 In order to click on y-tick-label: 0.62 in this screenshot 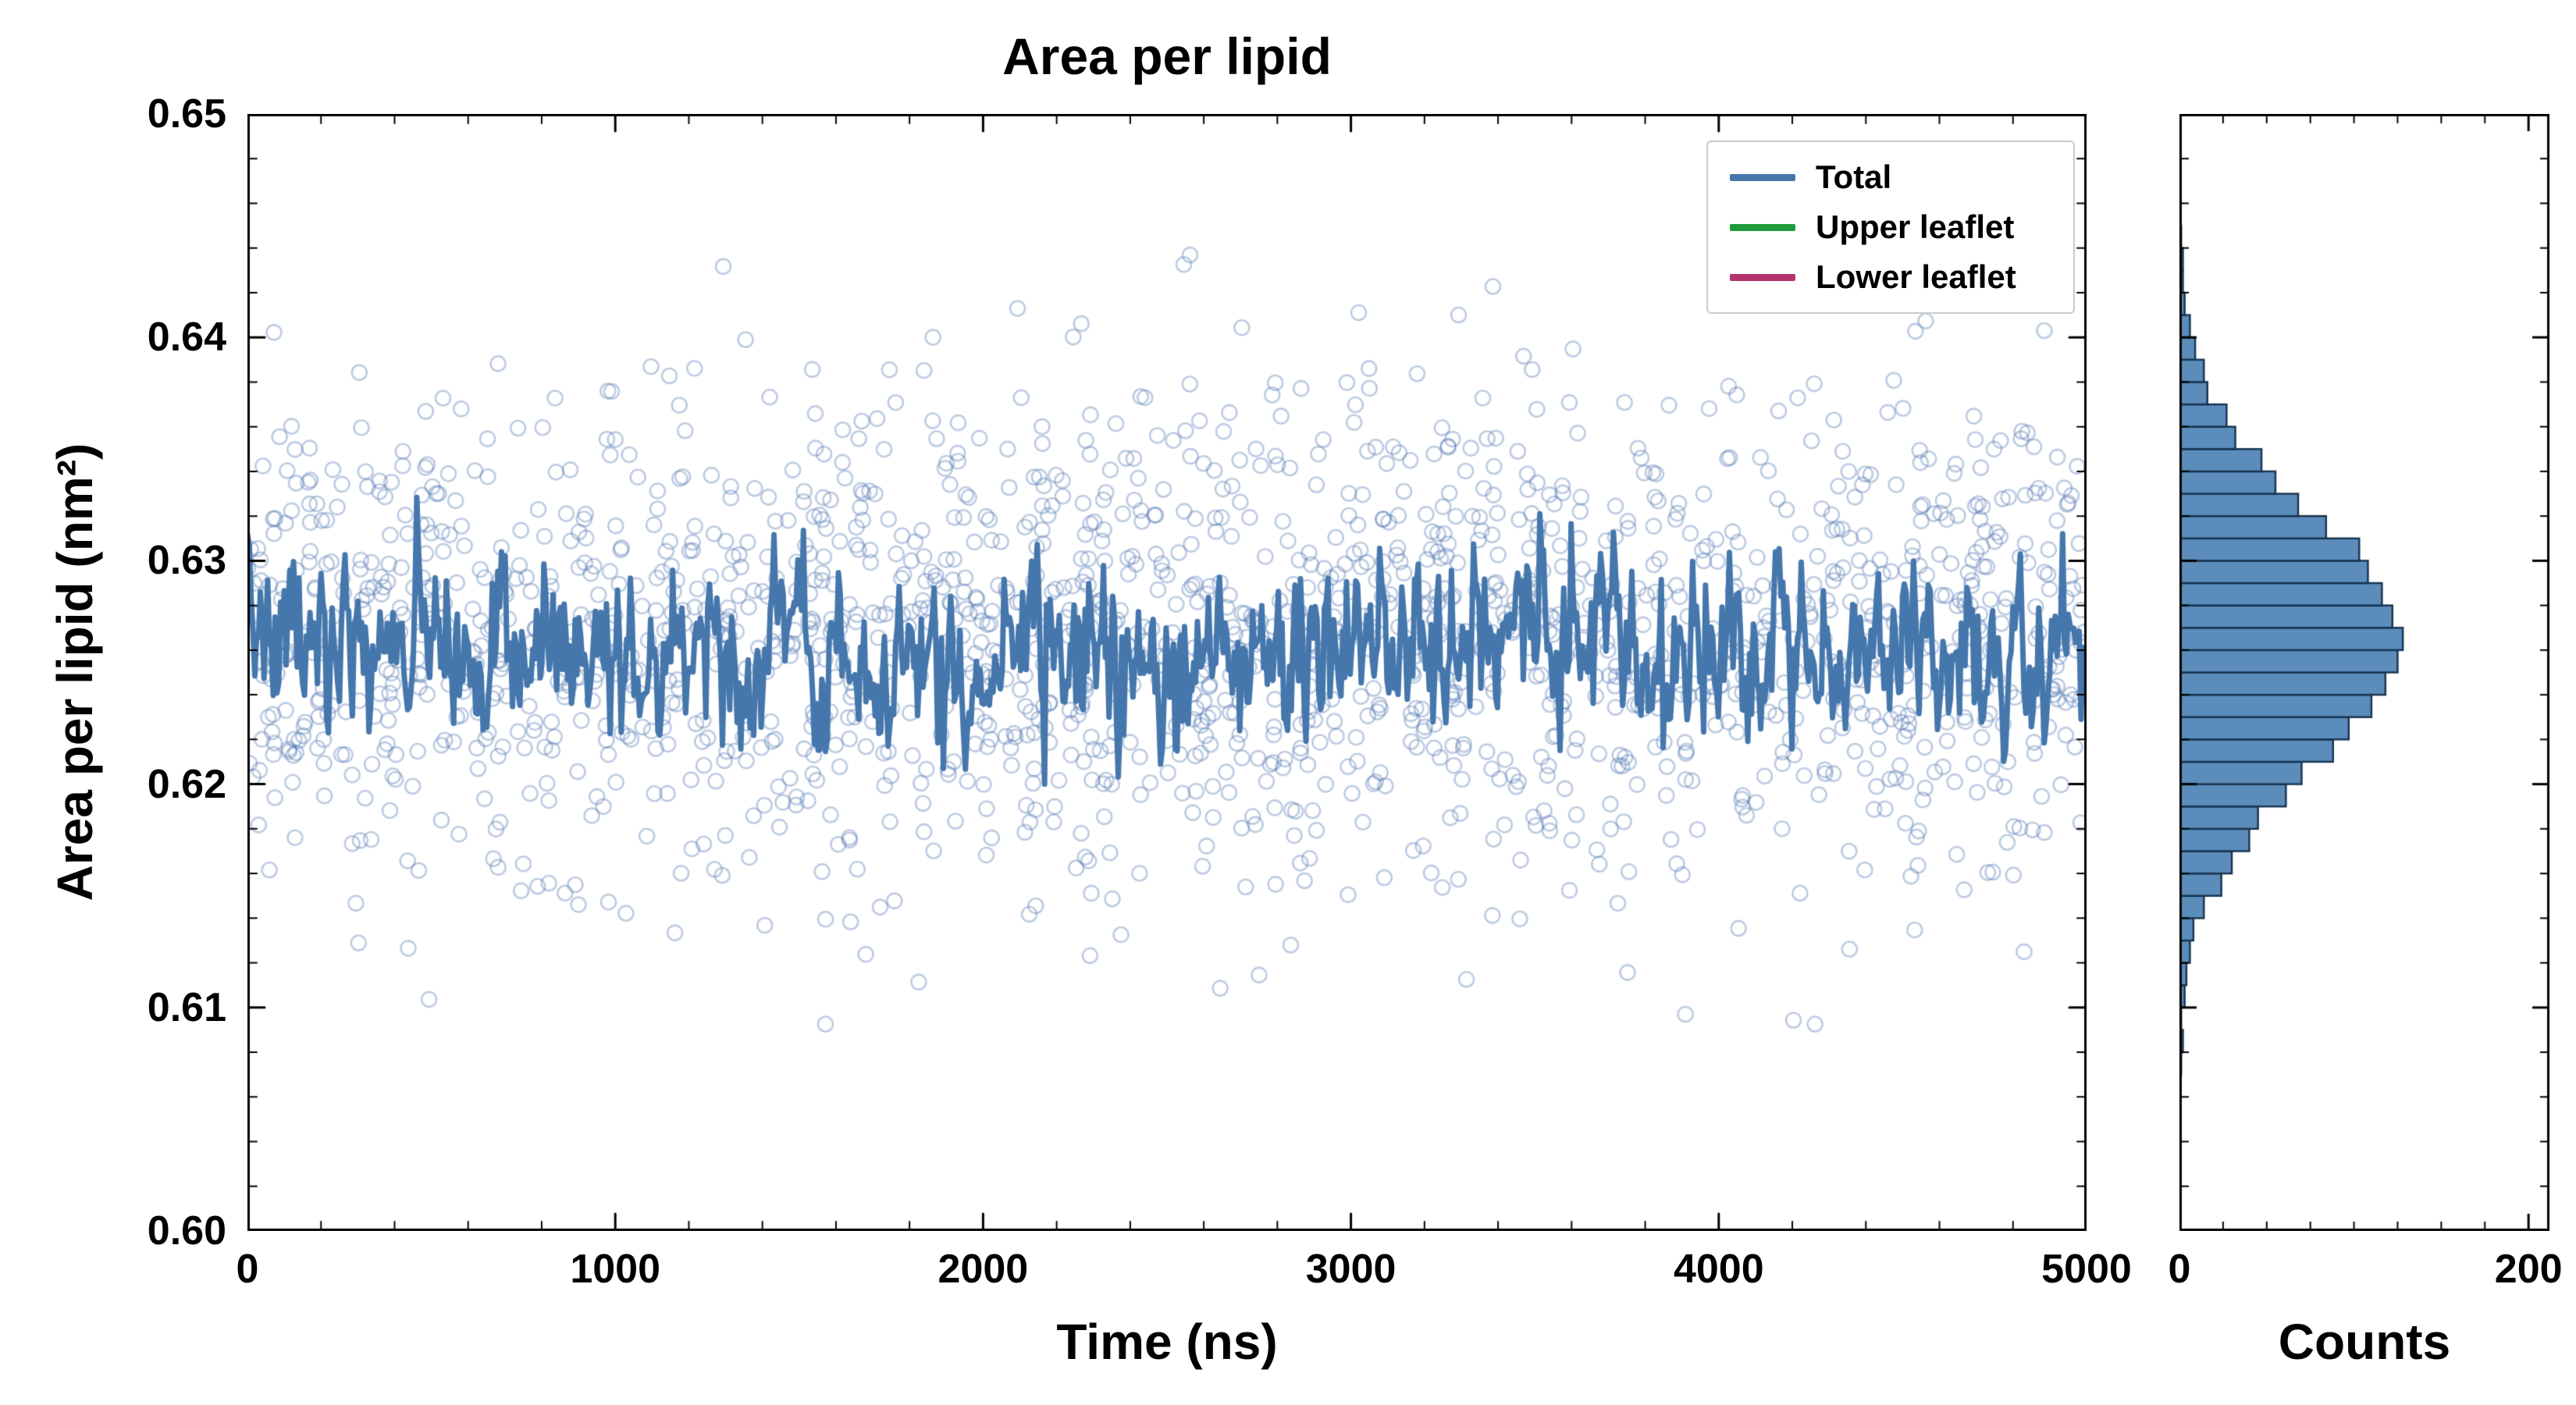, I will do `click(186, 784)`.